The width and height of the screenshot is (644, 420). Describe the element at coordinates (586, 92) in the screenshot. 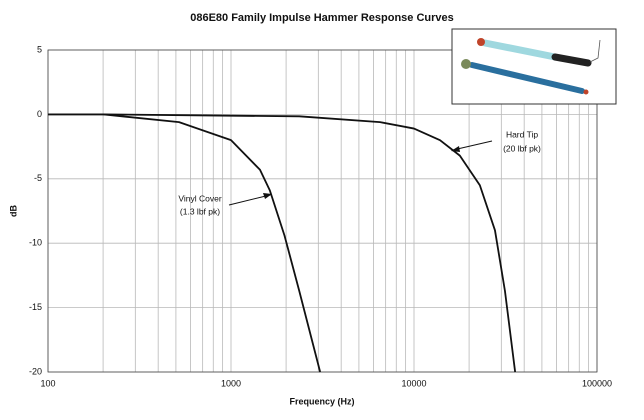

I see `hammer-end` at that location.